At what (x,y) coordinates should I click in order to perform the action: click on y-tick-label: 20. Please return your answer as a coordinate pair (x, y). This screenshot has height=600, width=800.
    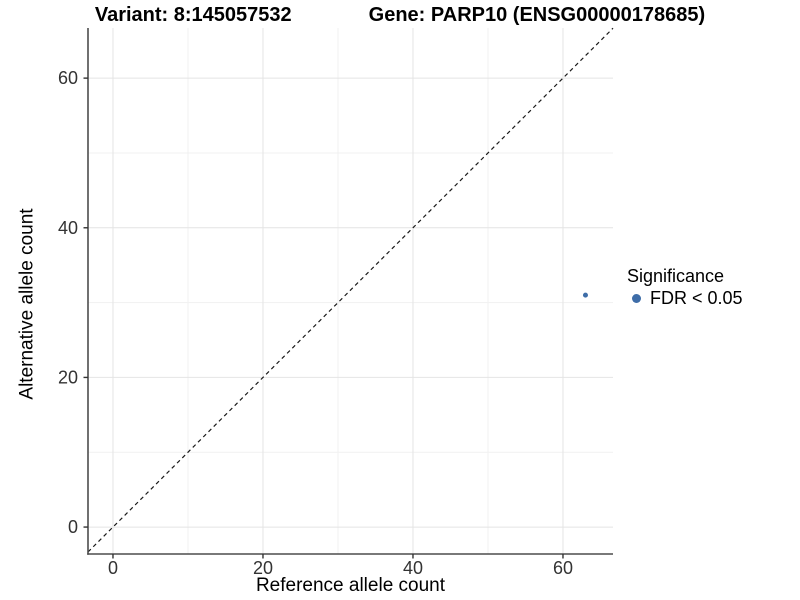
    Looking at the image, I should click on (68, 377).